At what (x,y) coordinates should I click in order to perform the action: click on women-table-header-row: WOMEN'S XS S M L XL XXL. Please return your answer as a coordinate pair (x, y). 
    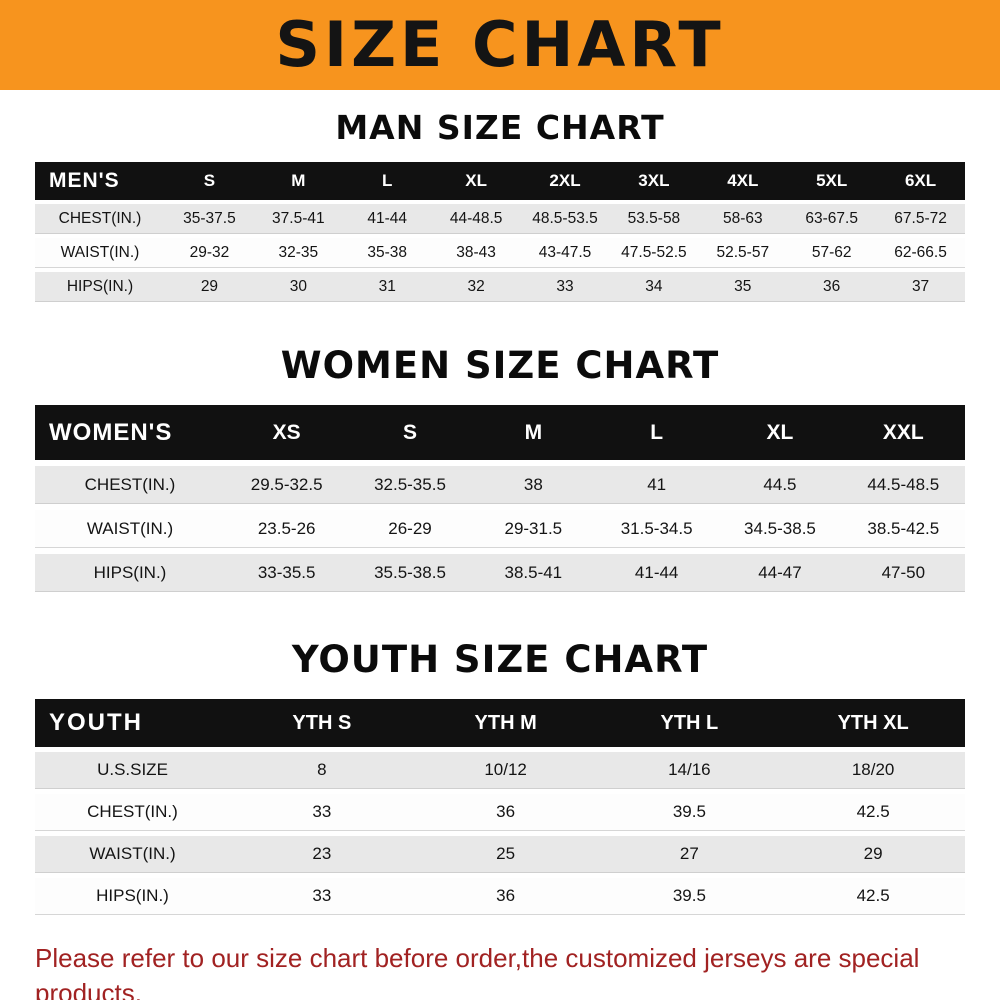
    Looking at the image, I should click on (500, 432).